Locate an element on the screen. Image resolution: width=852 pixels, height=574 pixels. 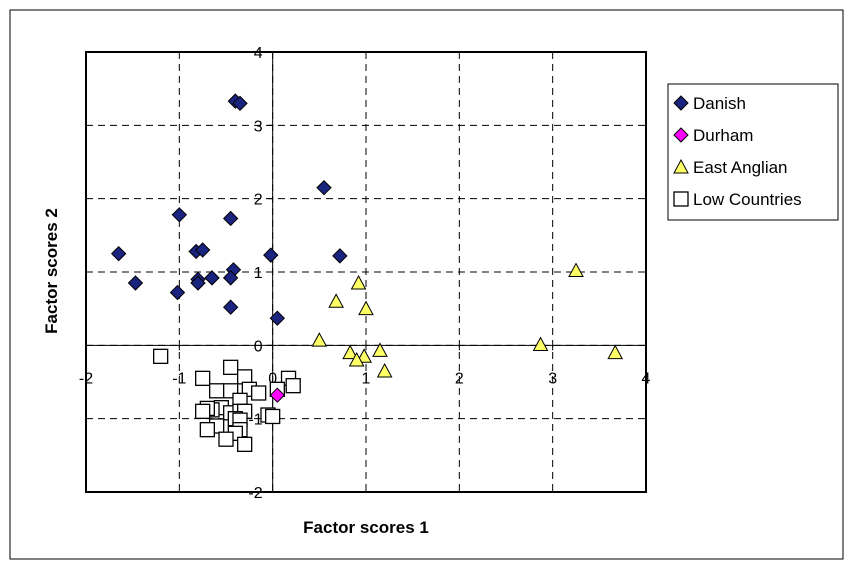
legend-label: Danish is located at coordinates (719, 103).